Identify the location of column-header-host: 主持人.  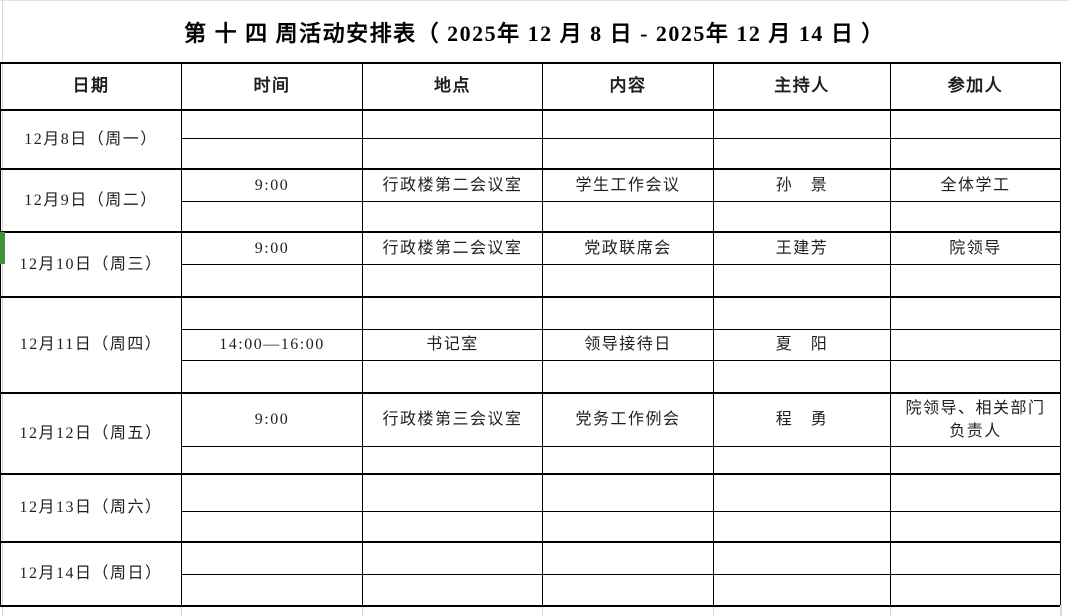
(802, 86).